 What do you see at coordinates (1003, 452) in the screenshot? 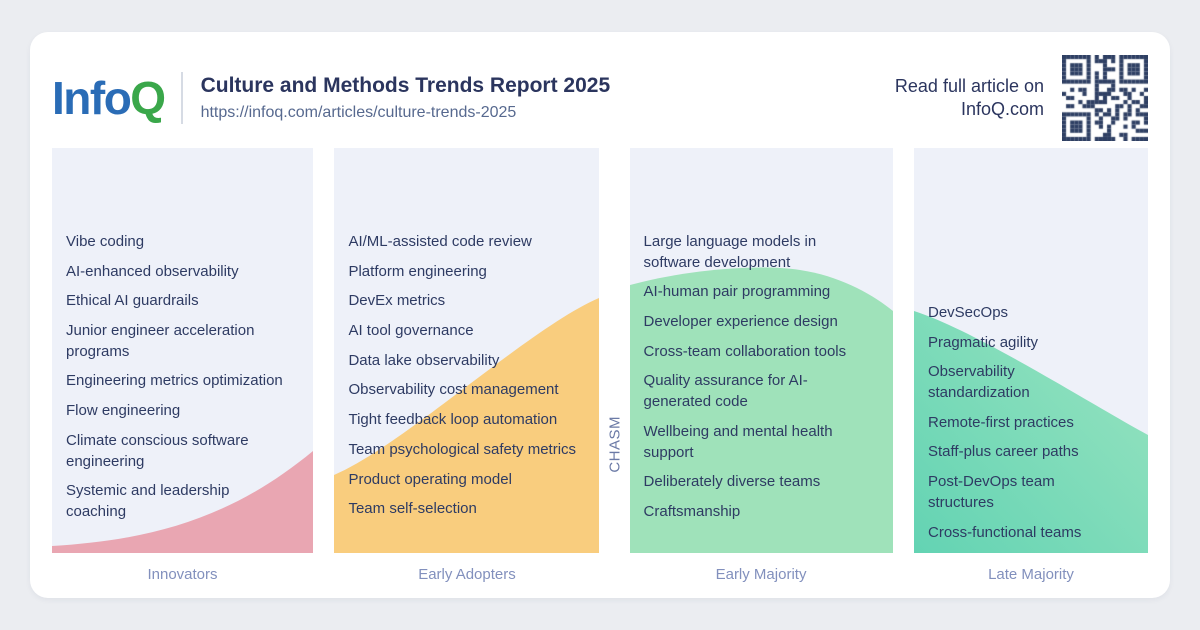
I see `trend-item: Staff-plus career paths` at bounding box center [1003, 452].